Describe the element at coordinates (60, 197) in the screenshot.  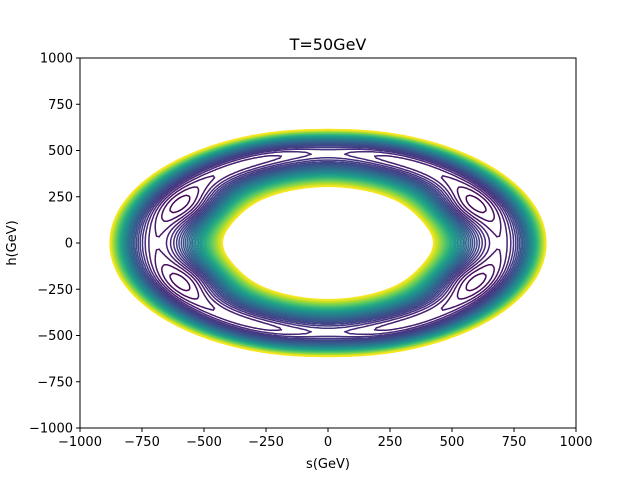
I see `y-tick-label: 250` at that location.